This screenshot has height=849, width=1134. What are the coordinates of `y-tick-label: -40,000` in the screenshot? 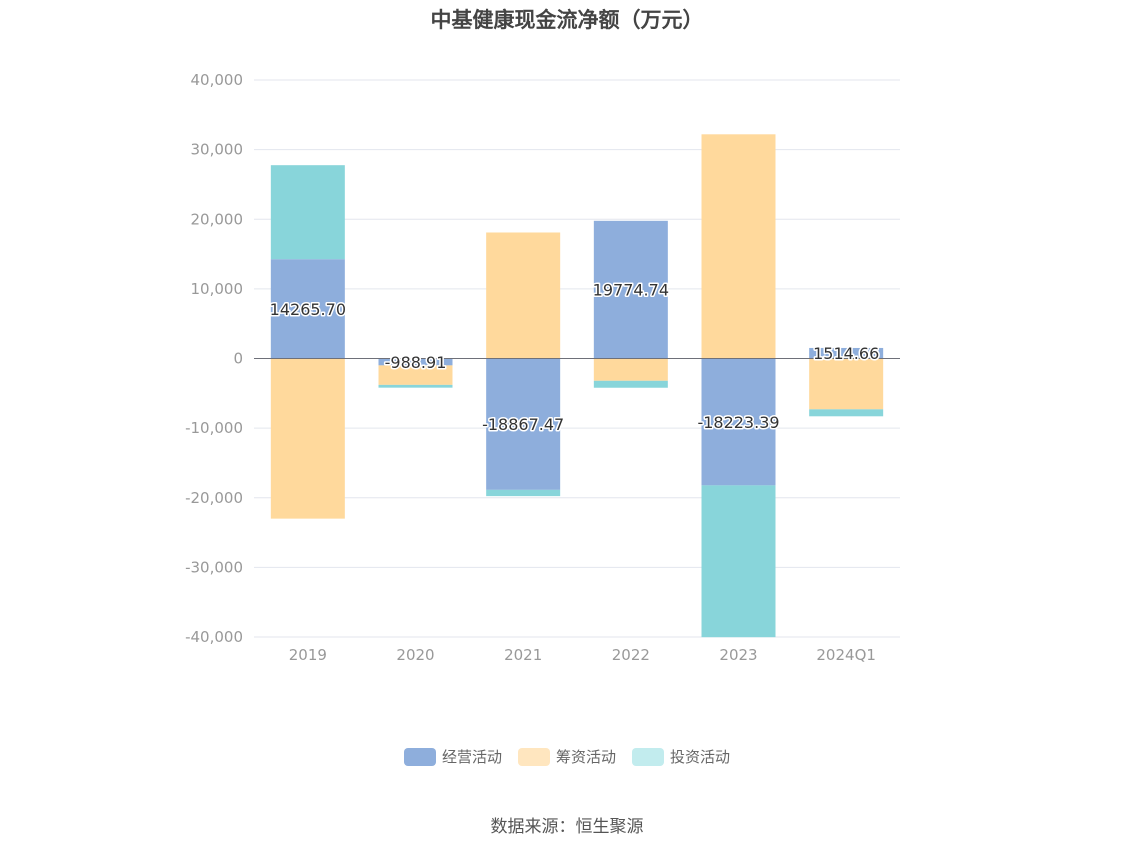 It's located at (214, 637).